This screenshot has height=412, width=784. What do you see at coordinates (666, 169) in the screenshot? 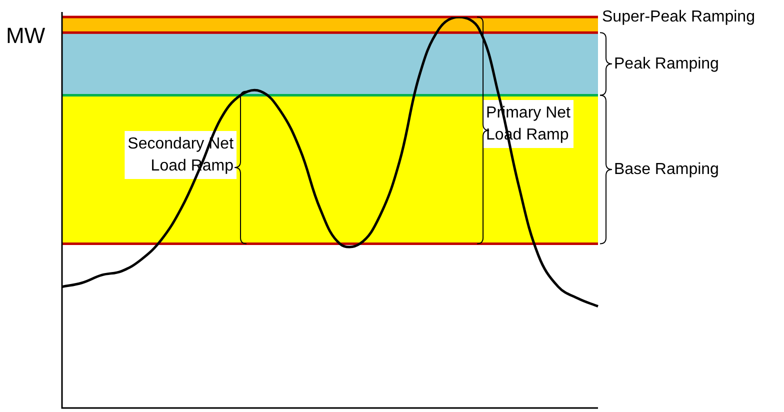
I see `band-label: Base Ramping` at bounding box center [666, 169].